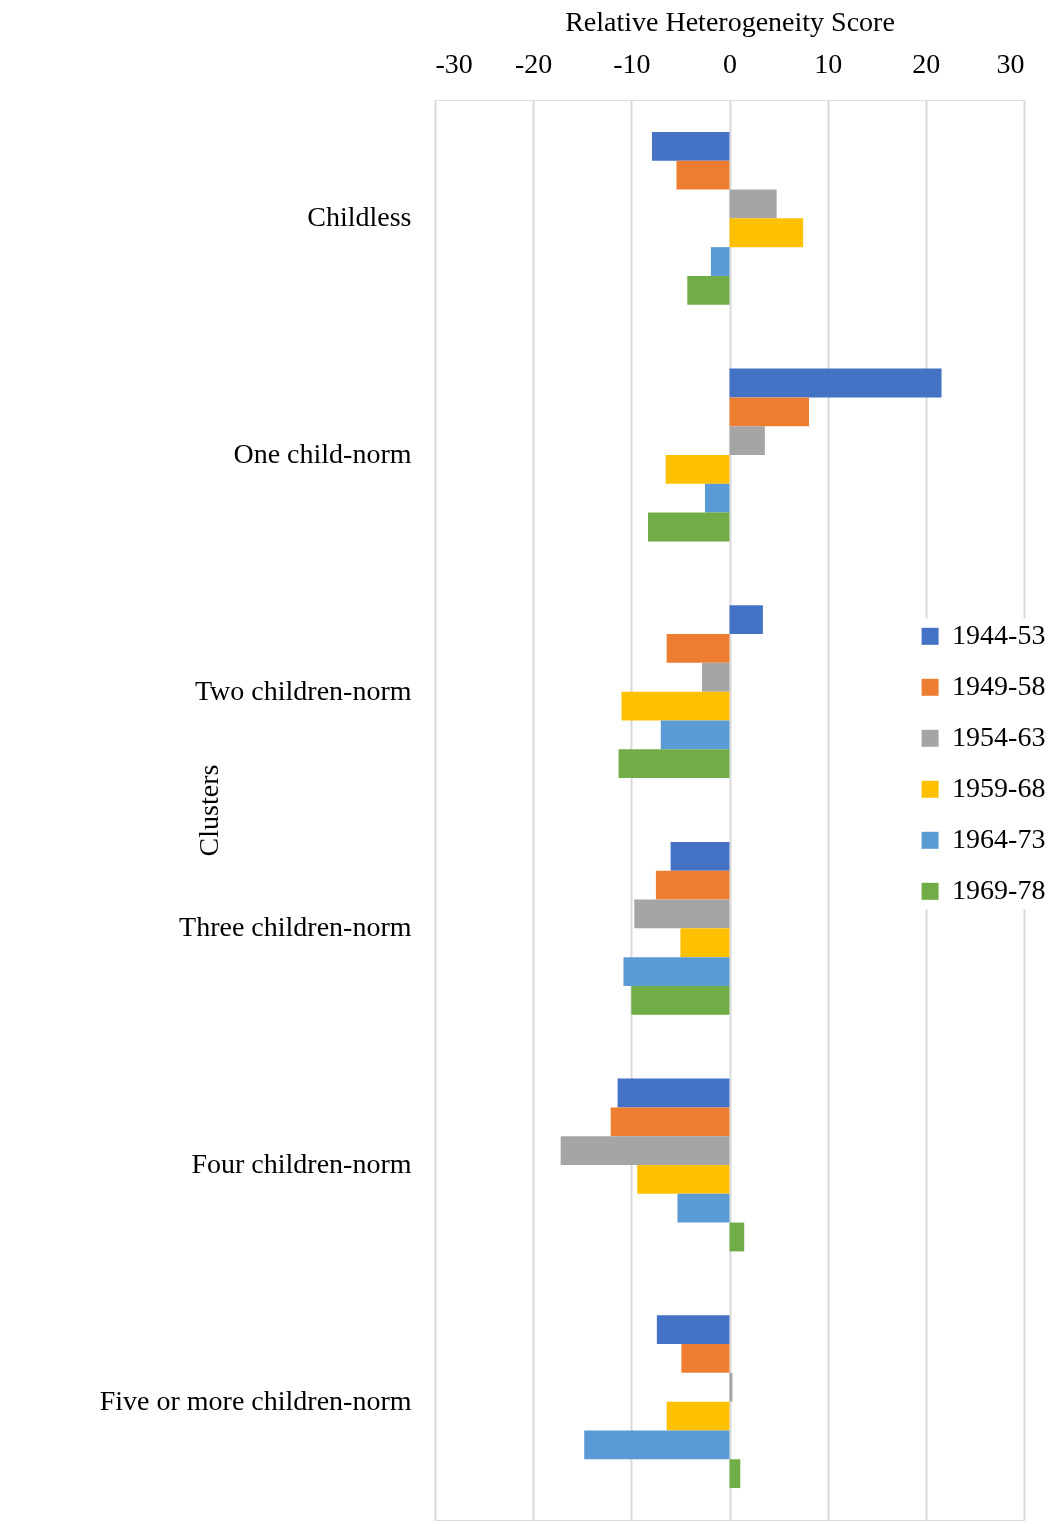  I want to click on legend-label: 1954-63, so click(999, 737).